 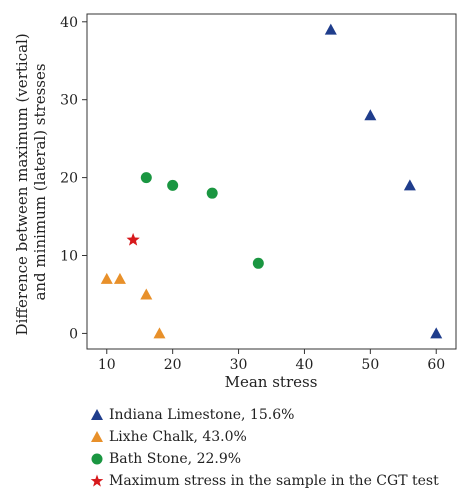 I want to click on legend-label: Bath Stone, 22.9%, so click(x=175, y=459).